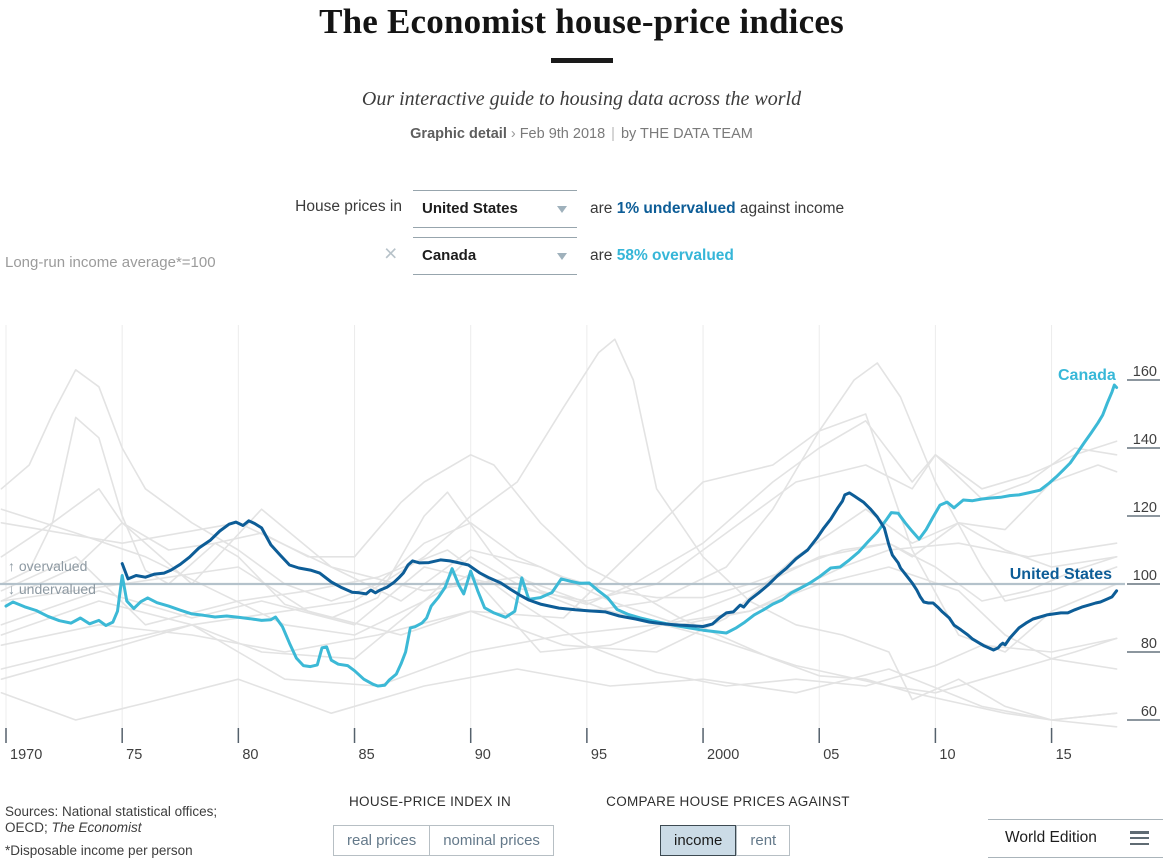  I want to click on title-rule, so click(582, 60).